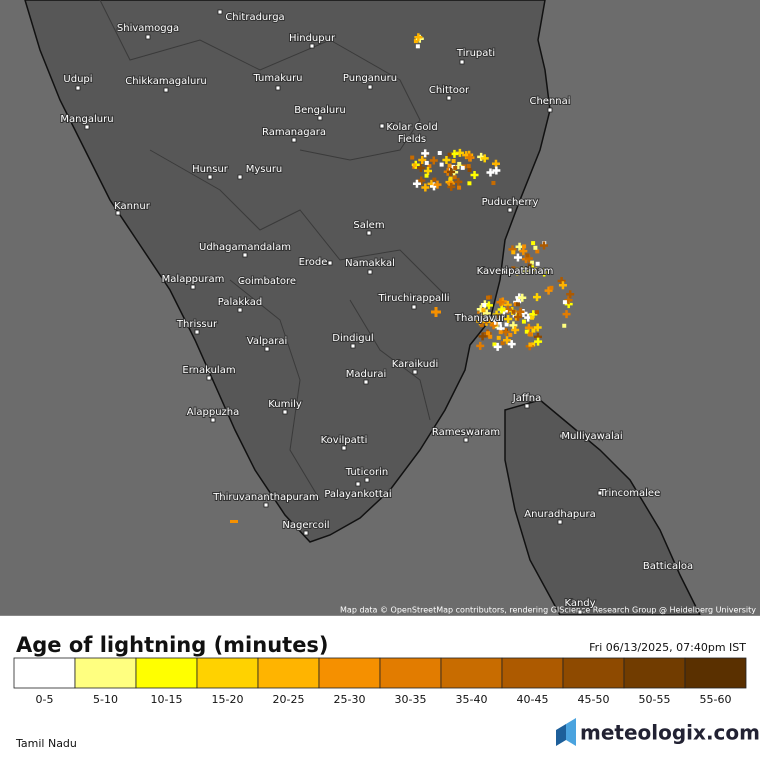 The width and height of the screenshot is (760, 760). I want to click on city-label: Namakkal, so click(370, 263).